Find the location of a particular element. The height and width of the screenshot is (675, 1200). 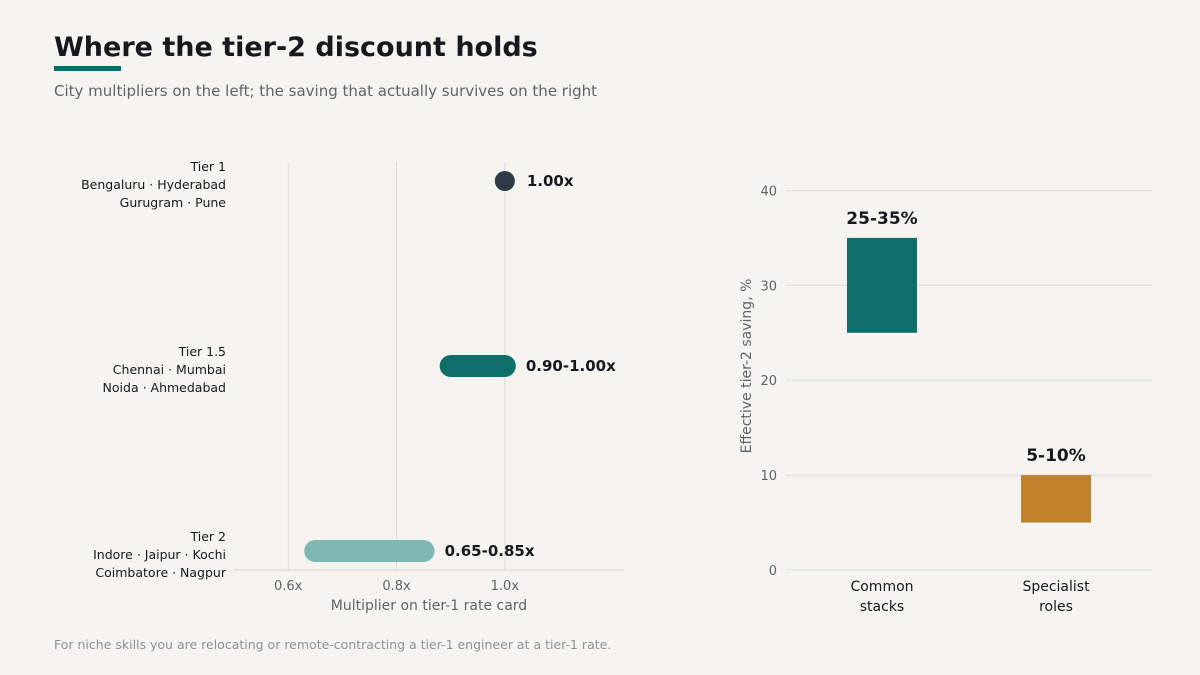

x-tick-label: 0.6x is located at coordinates (288, 586).